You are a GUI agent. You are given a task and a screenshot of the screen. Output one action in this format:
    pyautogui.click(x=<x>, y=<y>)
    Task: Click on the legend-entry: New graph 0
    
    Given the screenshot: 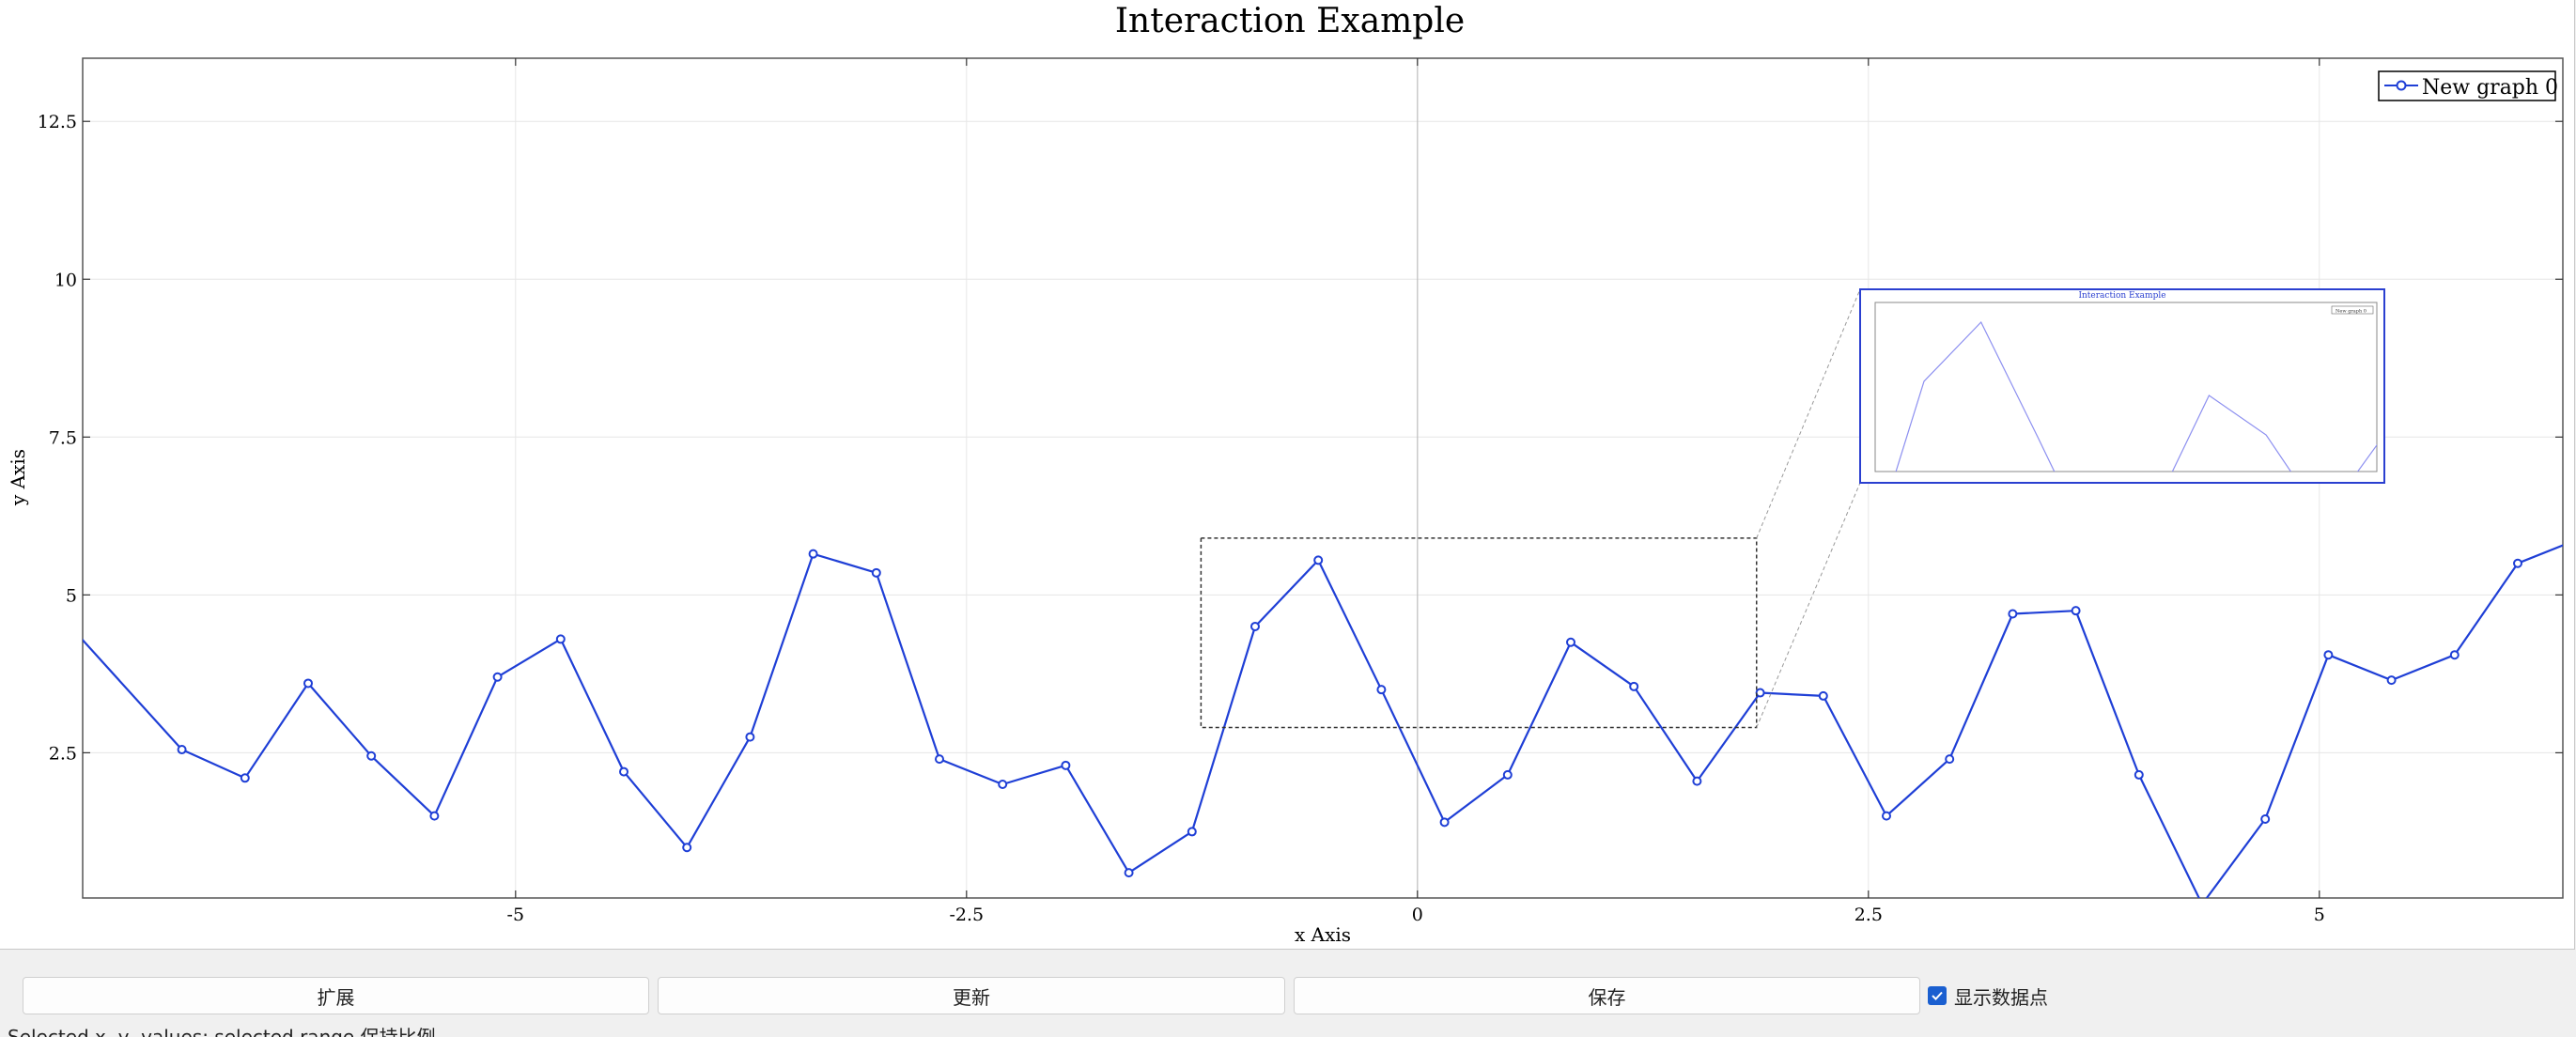 What is the action you would take?
    pyautogui.click(x=2490, y=88)
    